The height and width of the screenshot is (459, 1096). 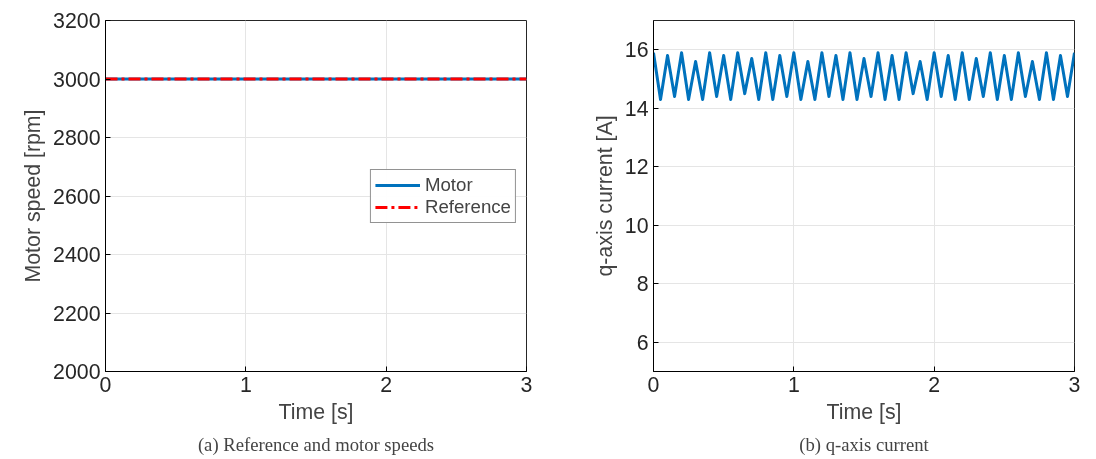 What do you see at coordinates (77, 79) in the screenshot?
I see `y-tick-label: 3000` at bounding box center [77, 79].